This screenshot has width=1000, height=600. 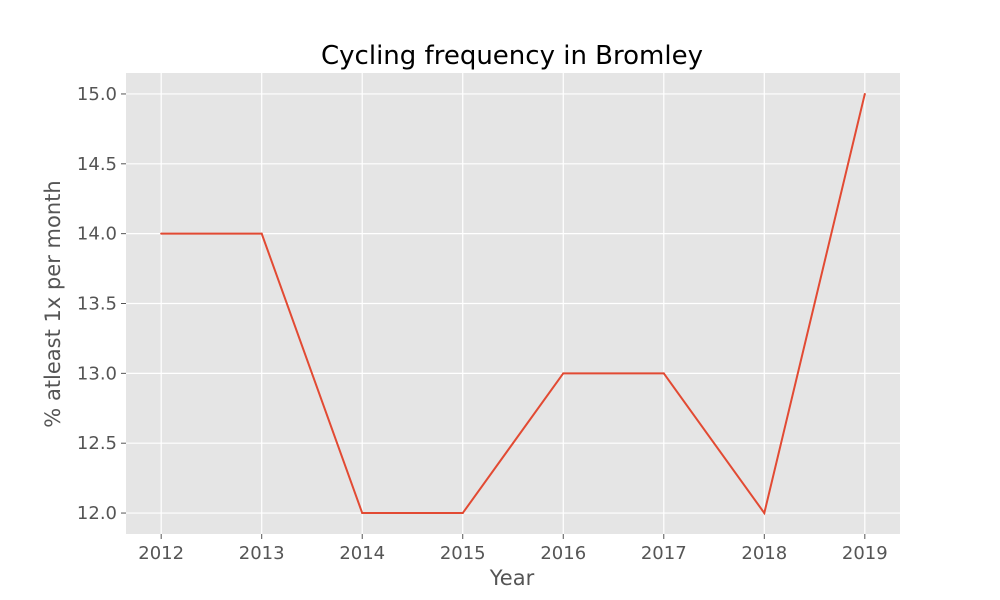 I want to click on x-tick-label: 2017, so click(x=664, y=553).